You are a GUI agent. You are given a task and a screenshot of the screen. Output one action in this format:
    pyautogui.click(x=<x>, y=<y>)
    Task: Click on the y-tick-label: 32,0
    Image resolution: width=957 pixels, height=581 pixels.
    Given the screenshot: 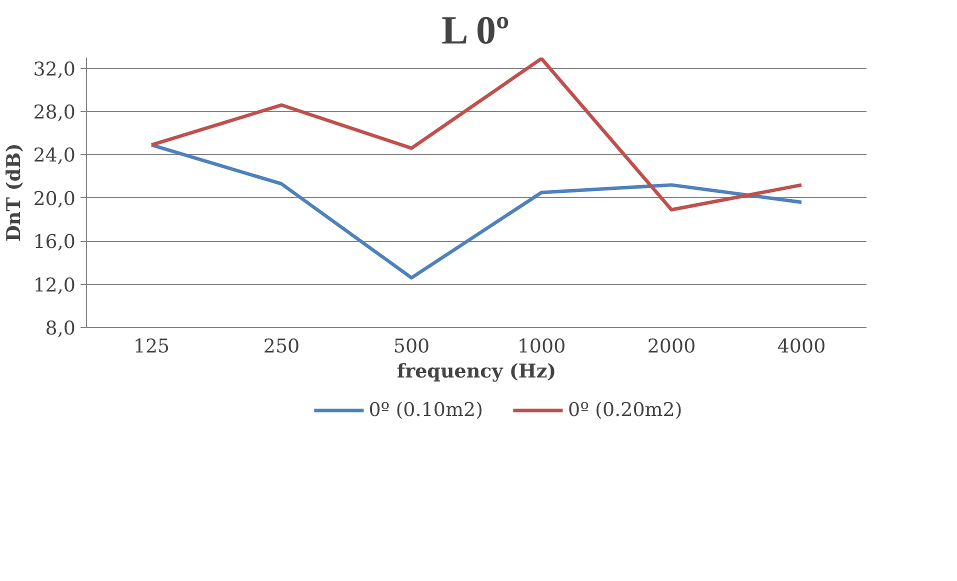 What is the action you would take?
    pyautogui.click(x=54, y=69)
    